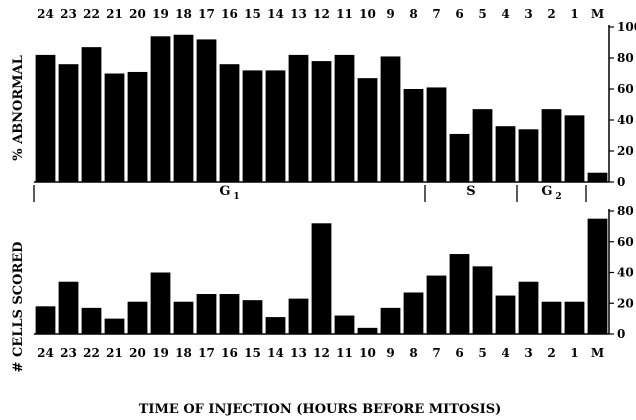  I want to click on phase-label: S, so click(470, 191).